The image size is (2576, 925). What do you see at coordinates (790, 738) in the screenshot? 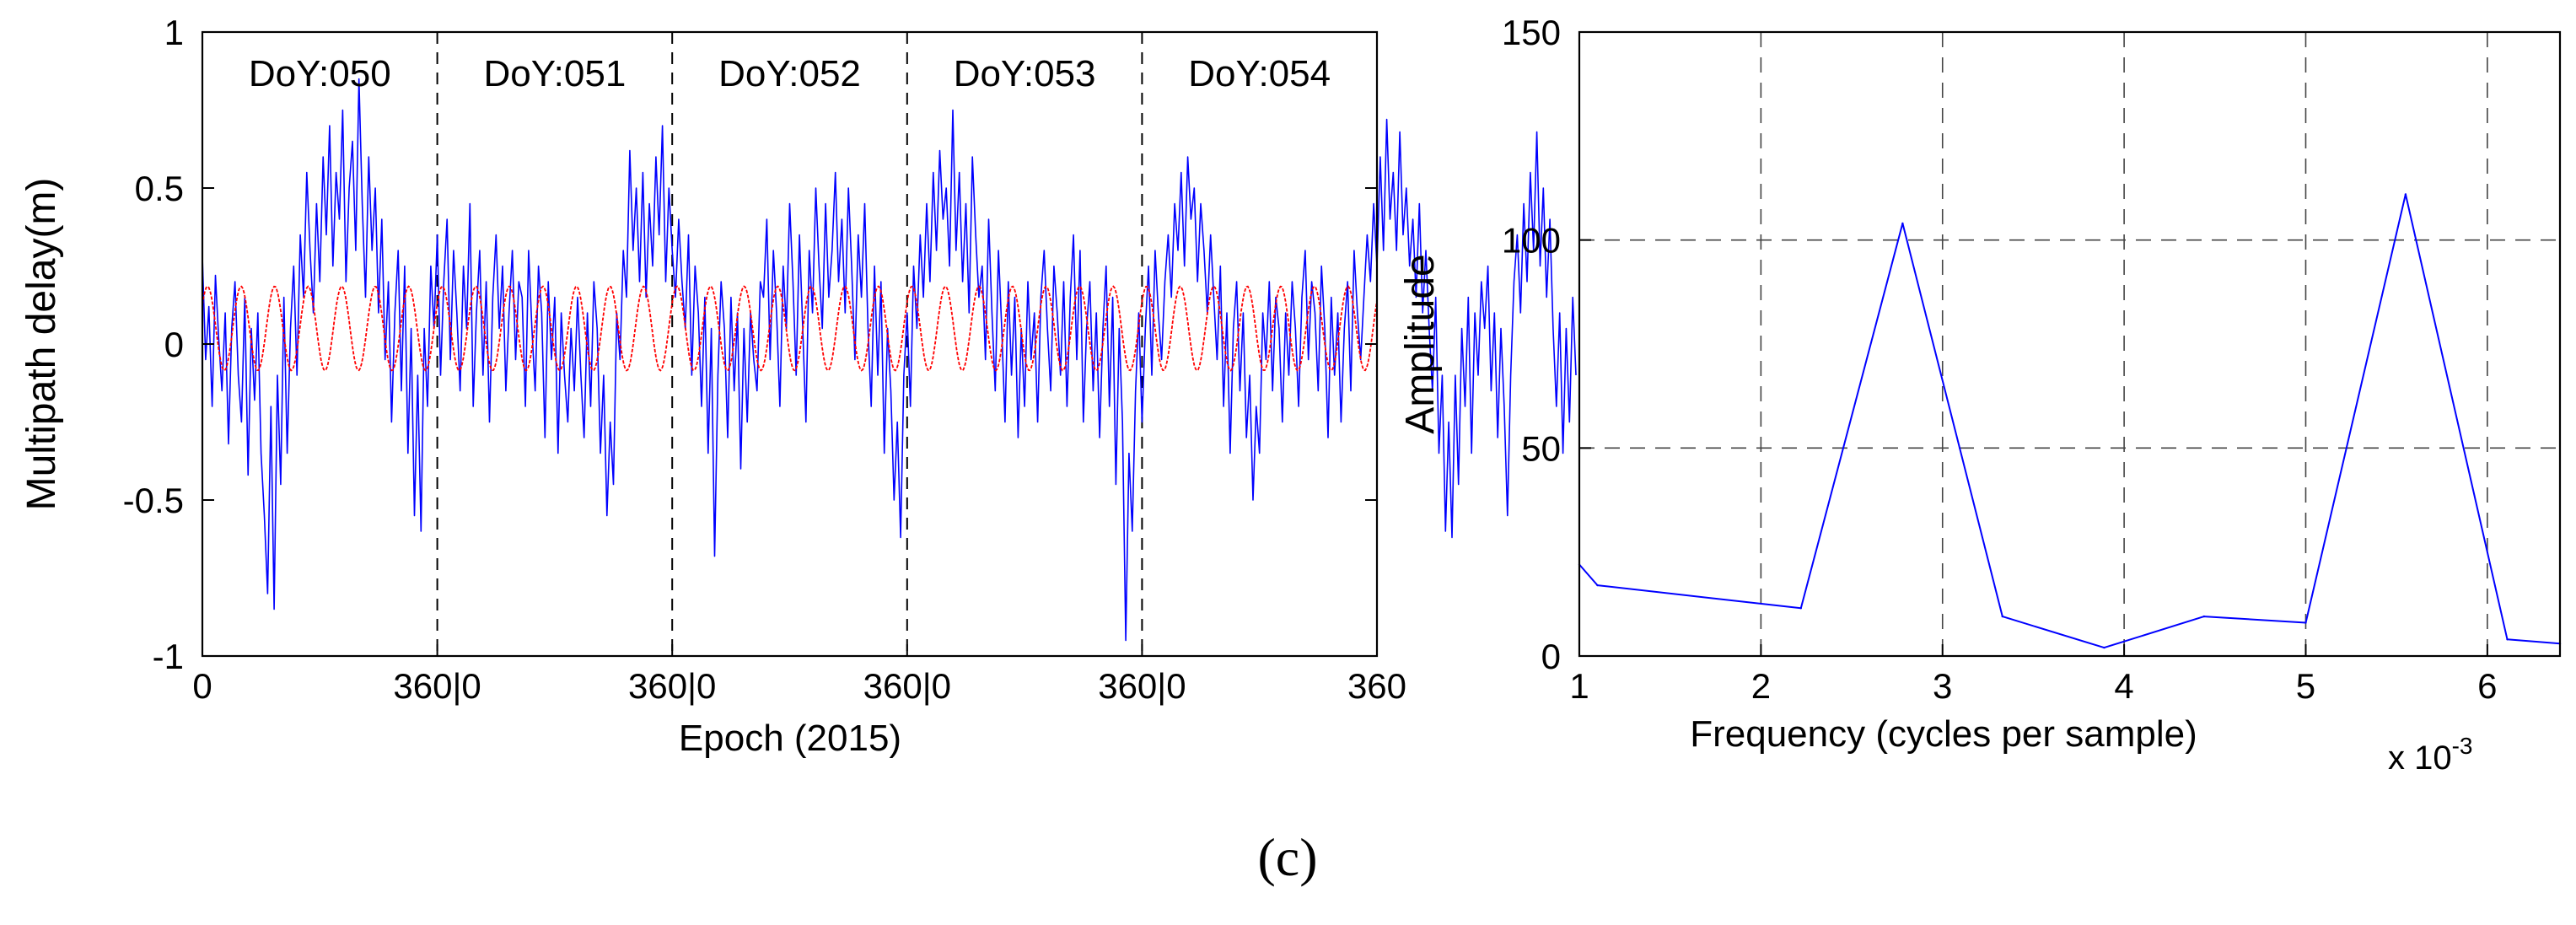
I see `left-x-axis-label: Epoch (2015)` at bounding box center [790, 738].